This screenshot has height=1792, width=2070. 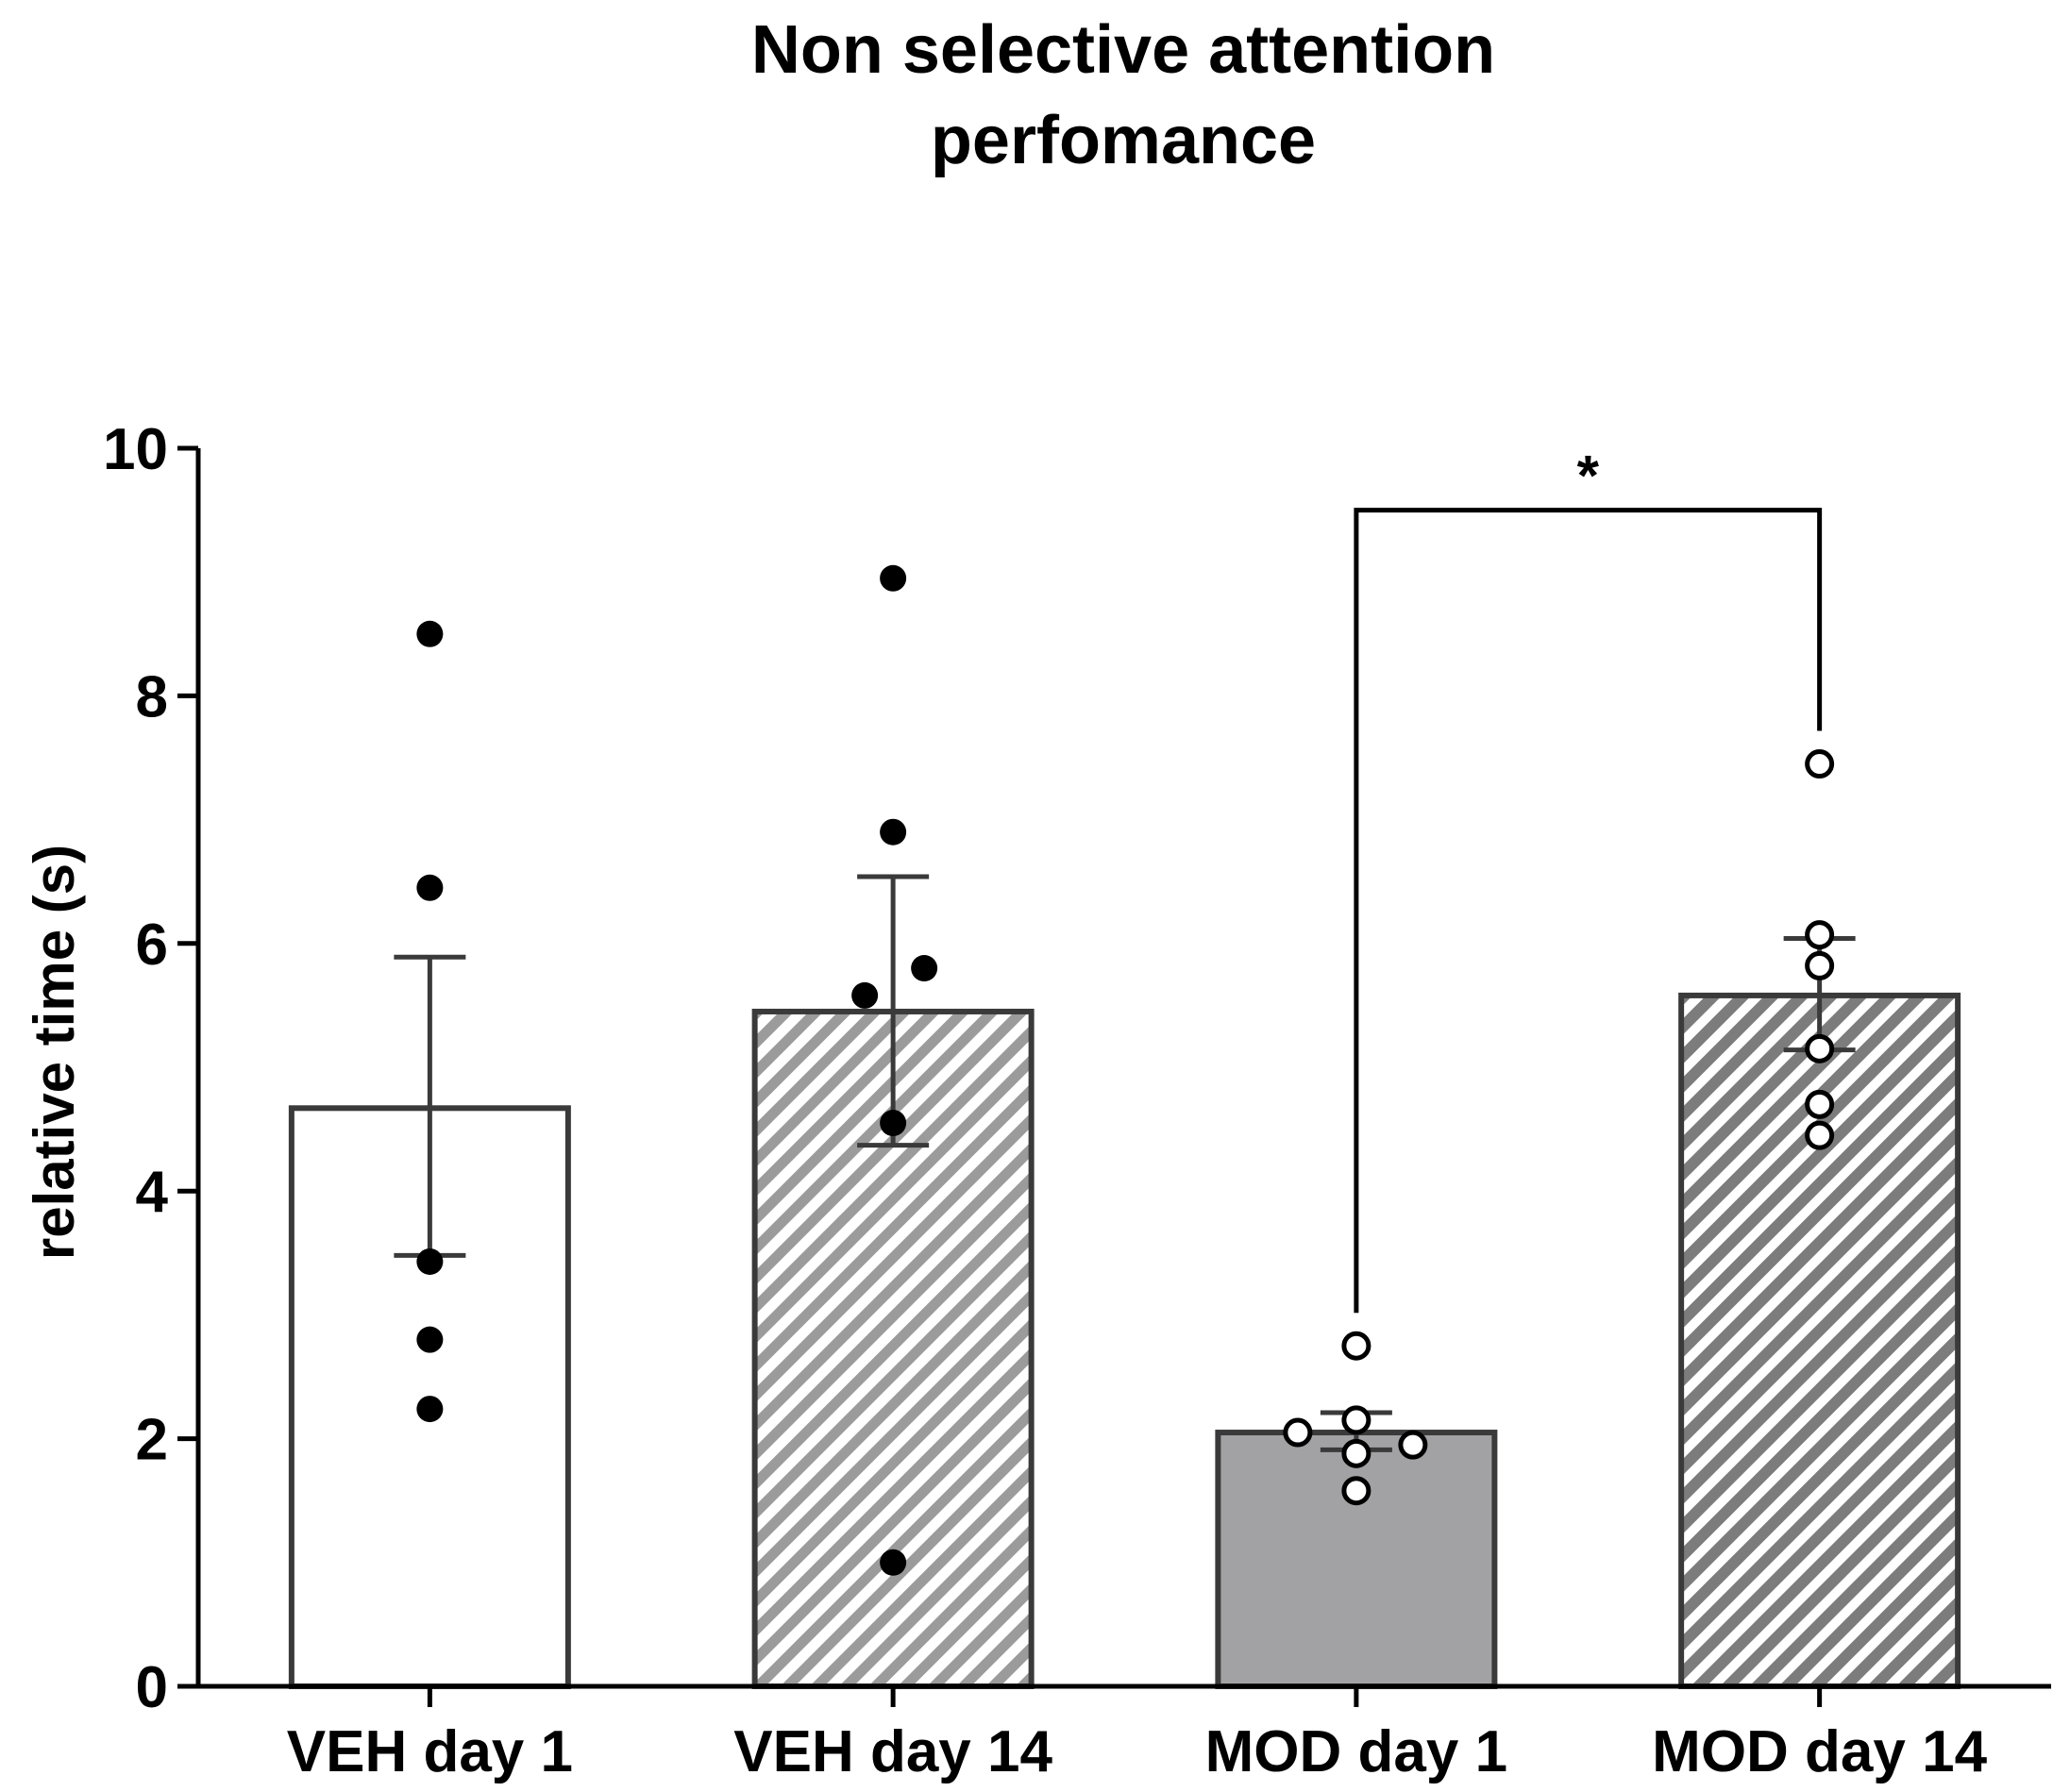 I want to click on y-tick-label: 2, so click(x=152, y=1440).